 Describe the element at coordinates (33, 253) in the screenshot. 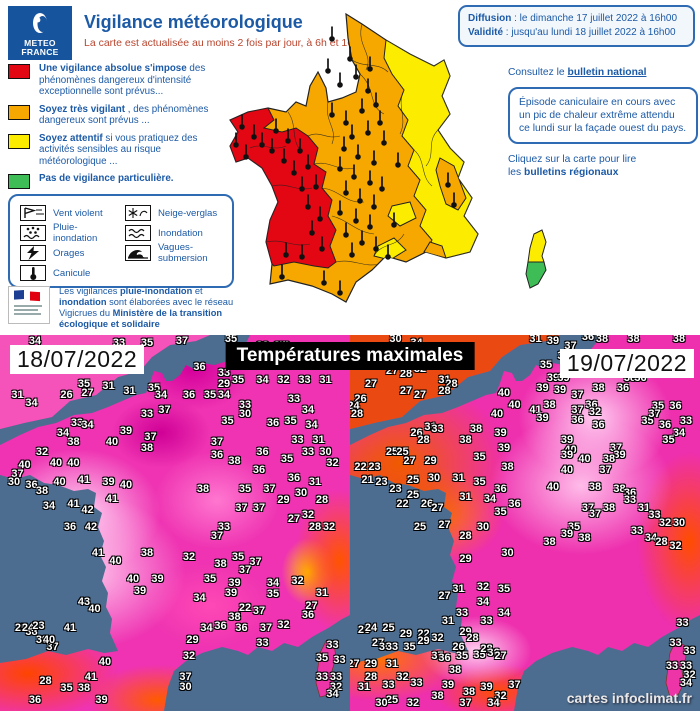

I see `orages-icon` at that location.